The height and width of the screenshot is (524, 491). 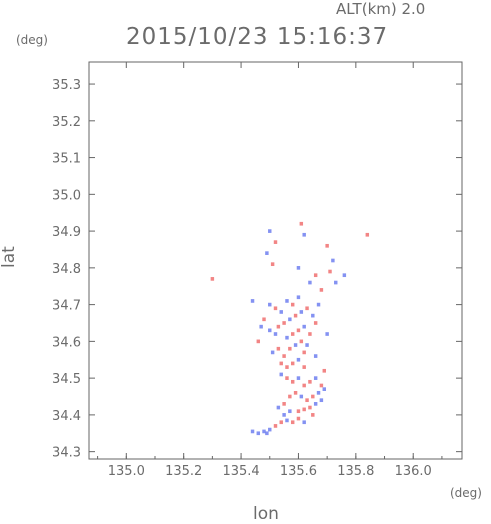 I want to click on y-tick-label: 35.3, so click(x=66, y=85).